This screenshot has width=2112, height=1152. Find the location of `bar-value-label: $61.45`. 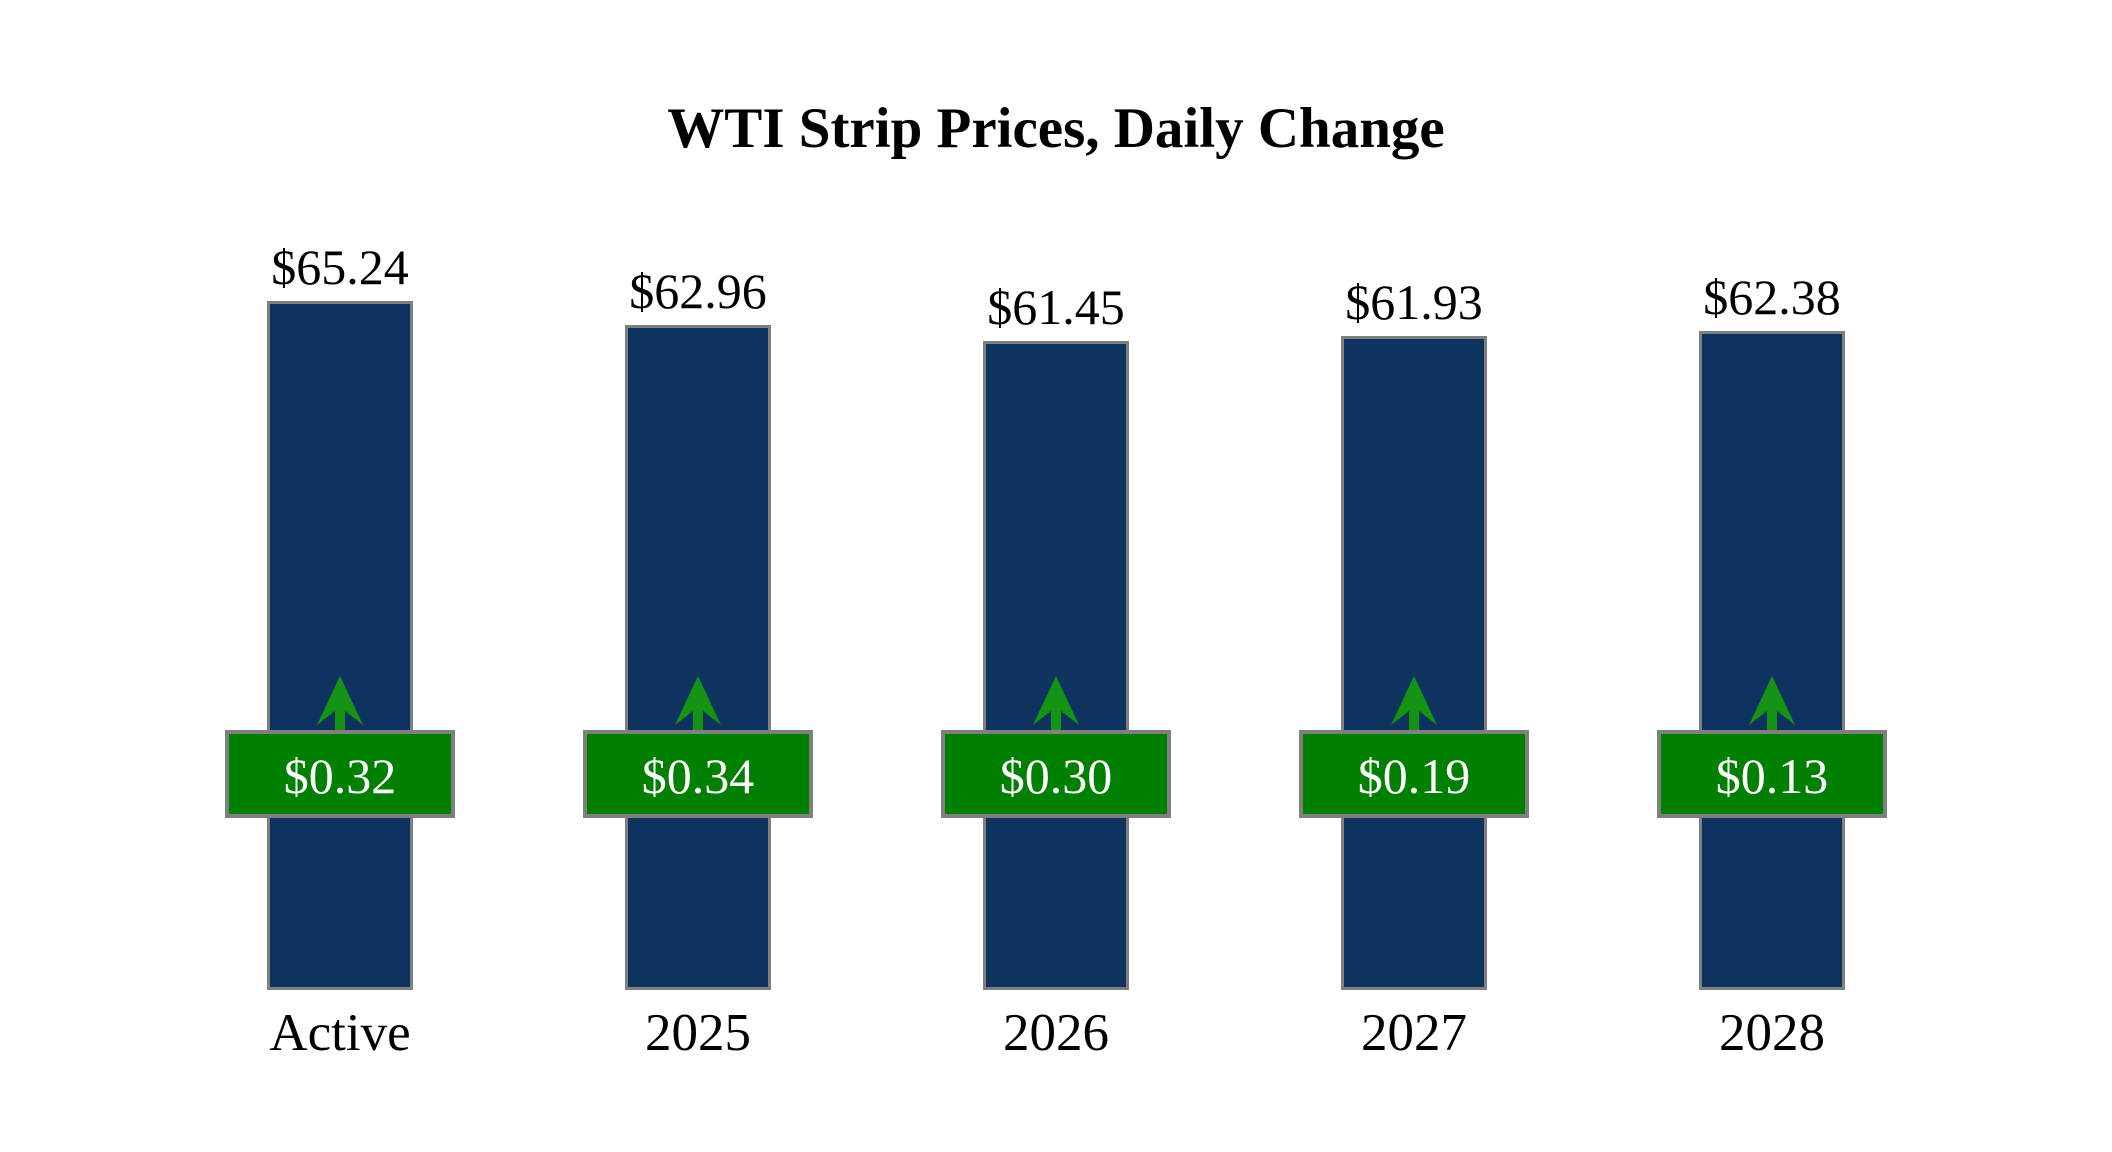

bar-value-label: $61.45 is located at coordinates (1056, 307).